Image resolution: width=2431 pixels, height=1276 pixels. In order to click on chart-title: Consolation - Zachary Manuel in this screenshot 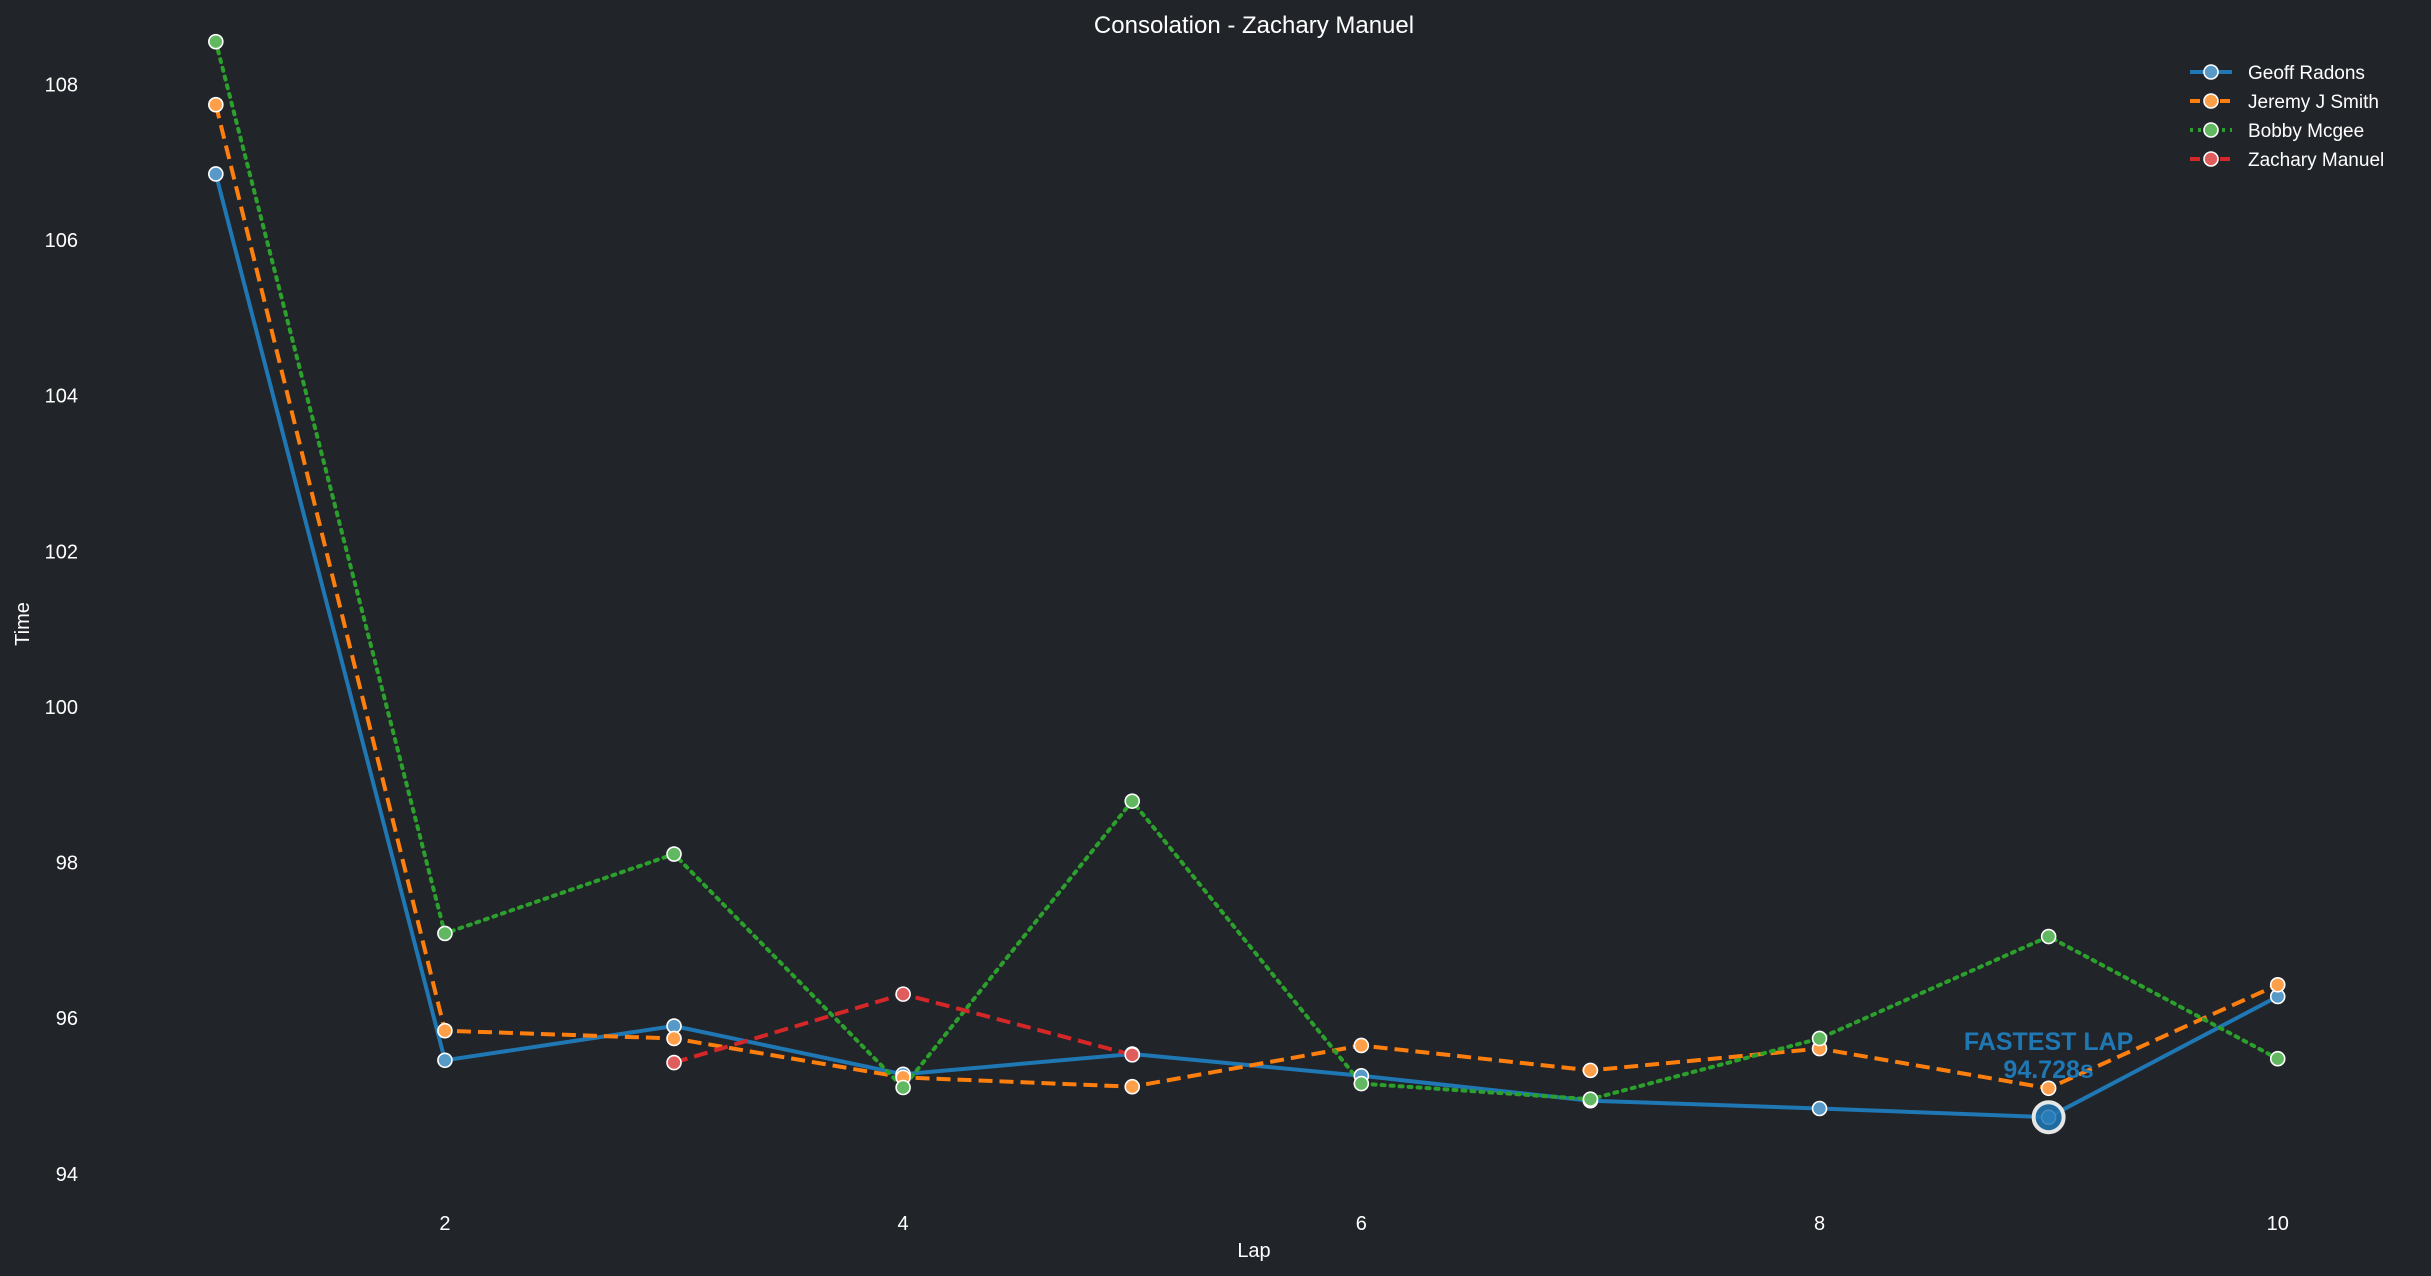, I will do `click(1254, 25)`.